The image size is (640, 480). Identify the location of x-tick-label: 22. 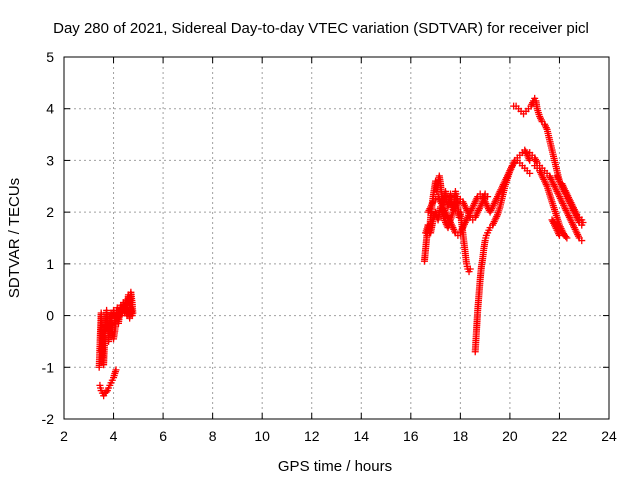
(560, 436).